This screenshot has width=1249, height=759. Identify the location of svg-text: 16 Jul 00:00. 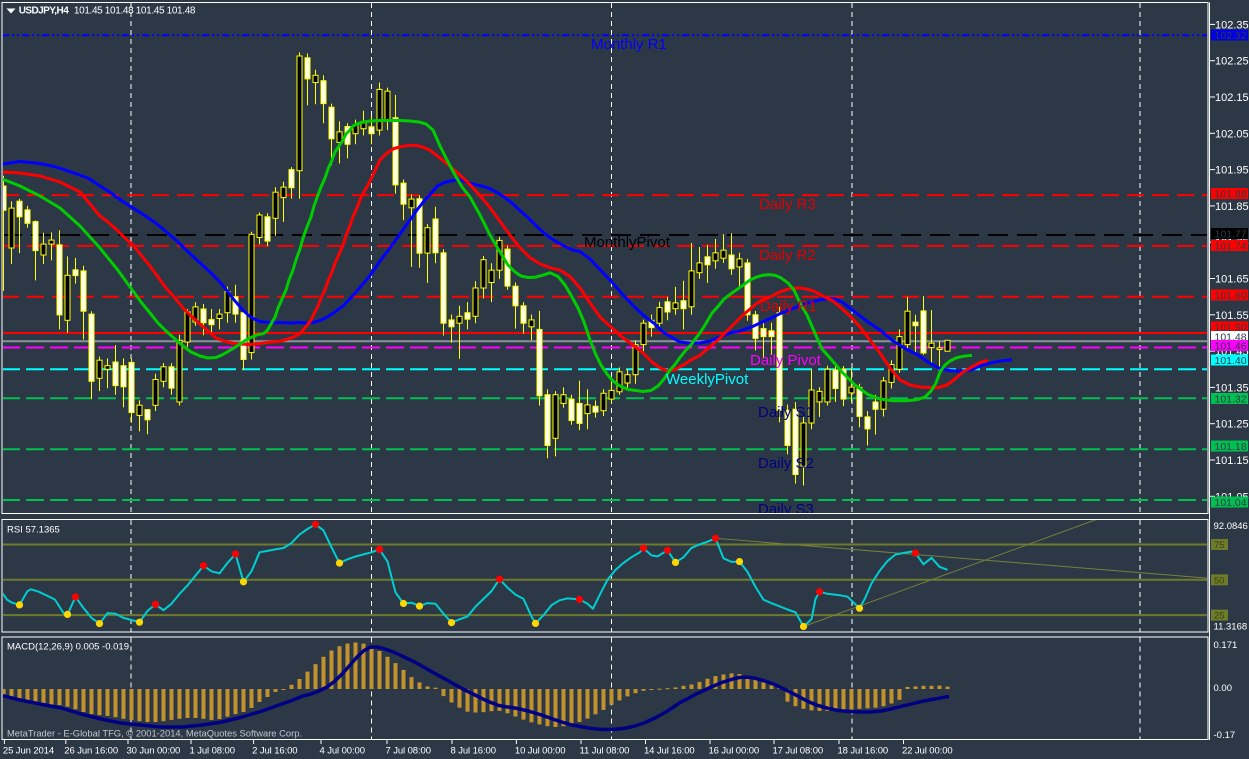
(734, 751).